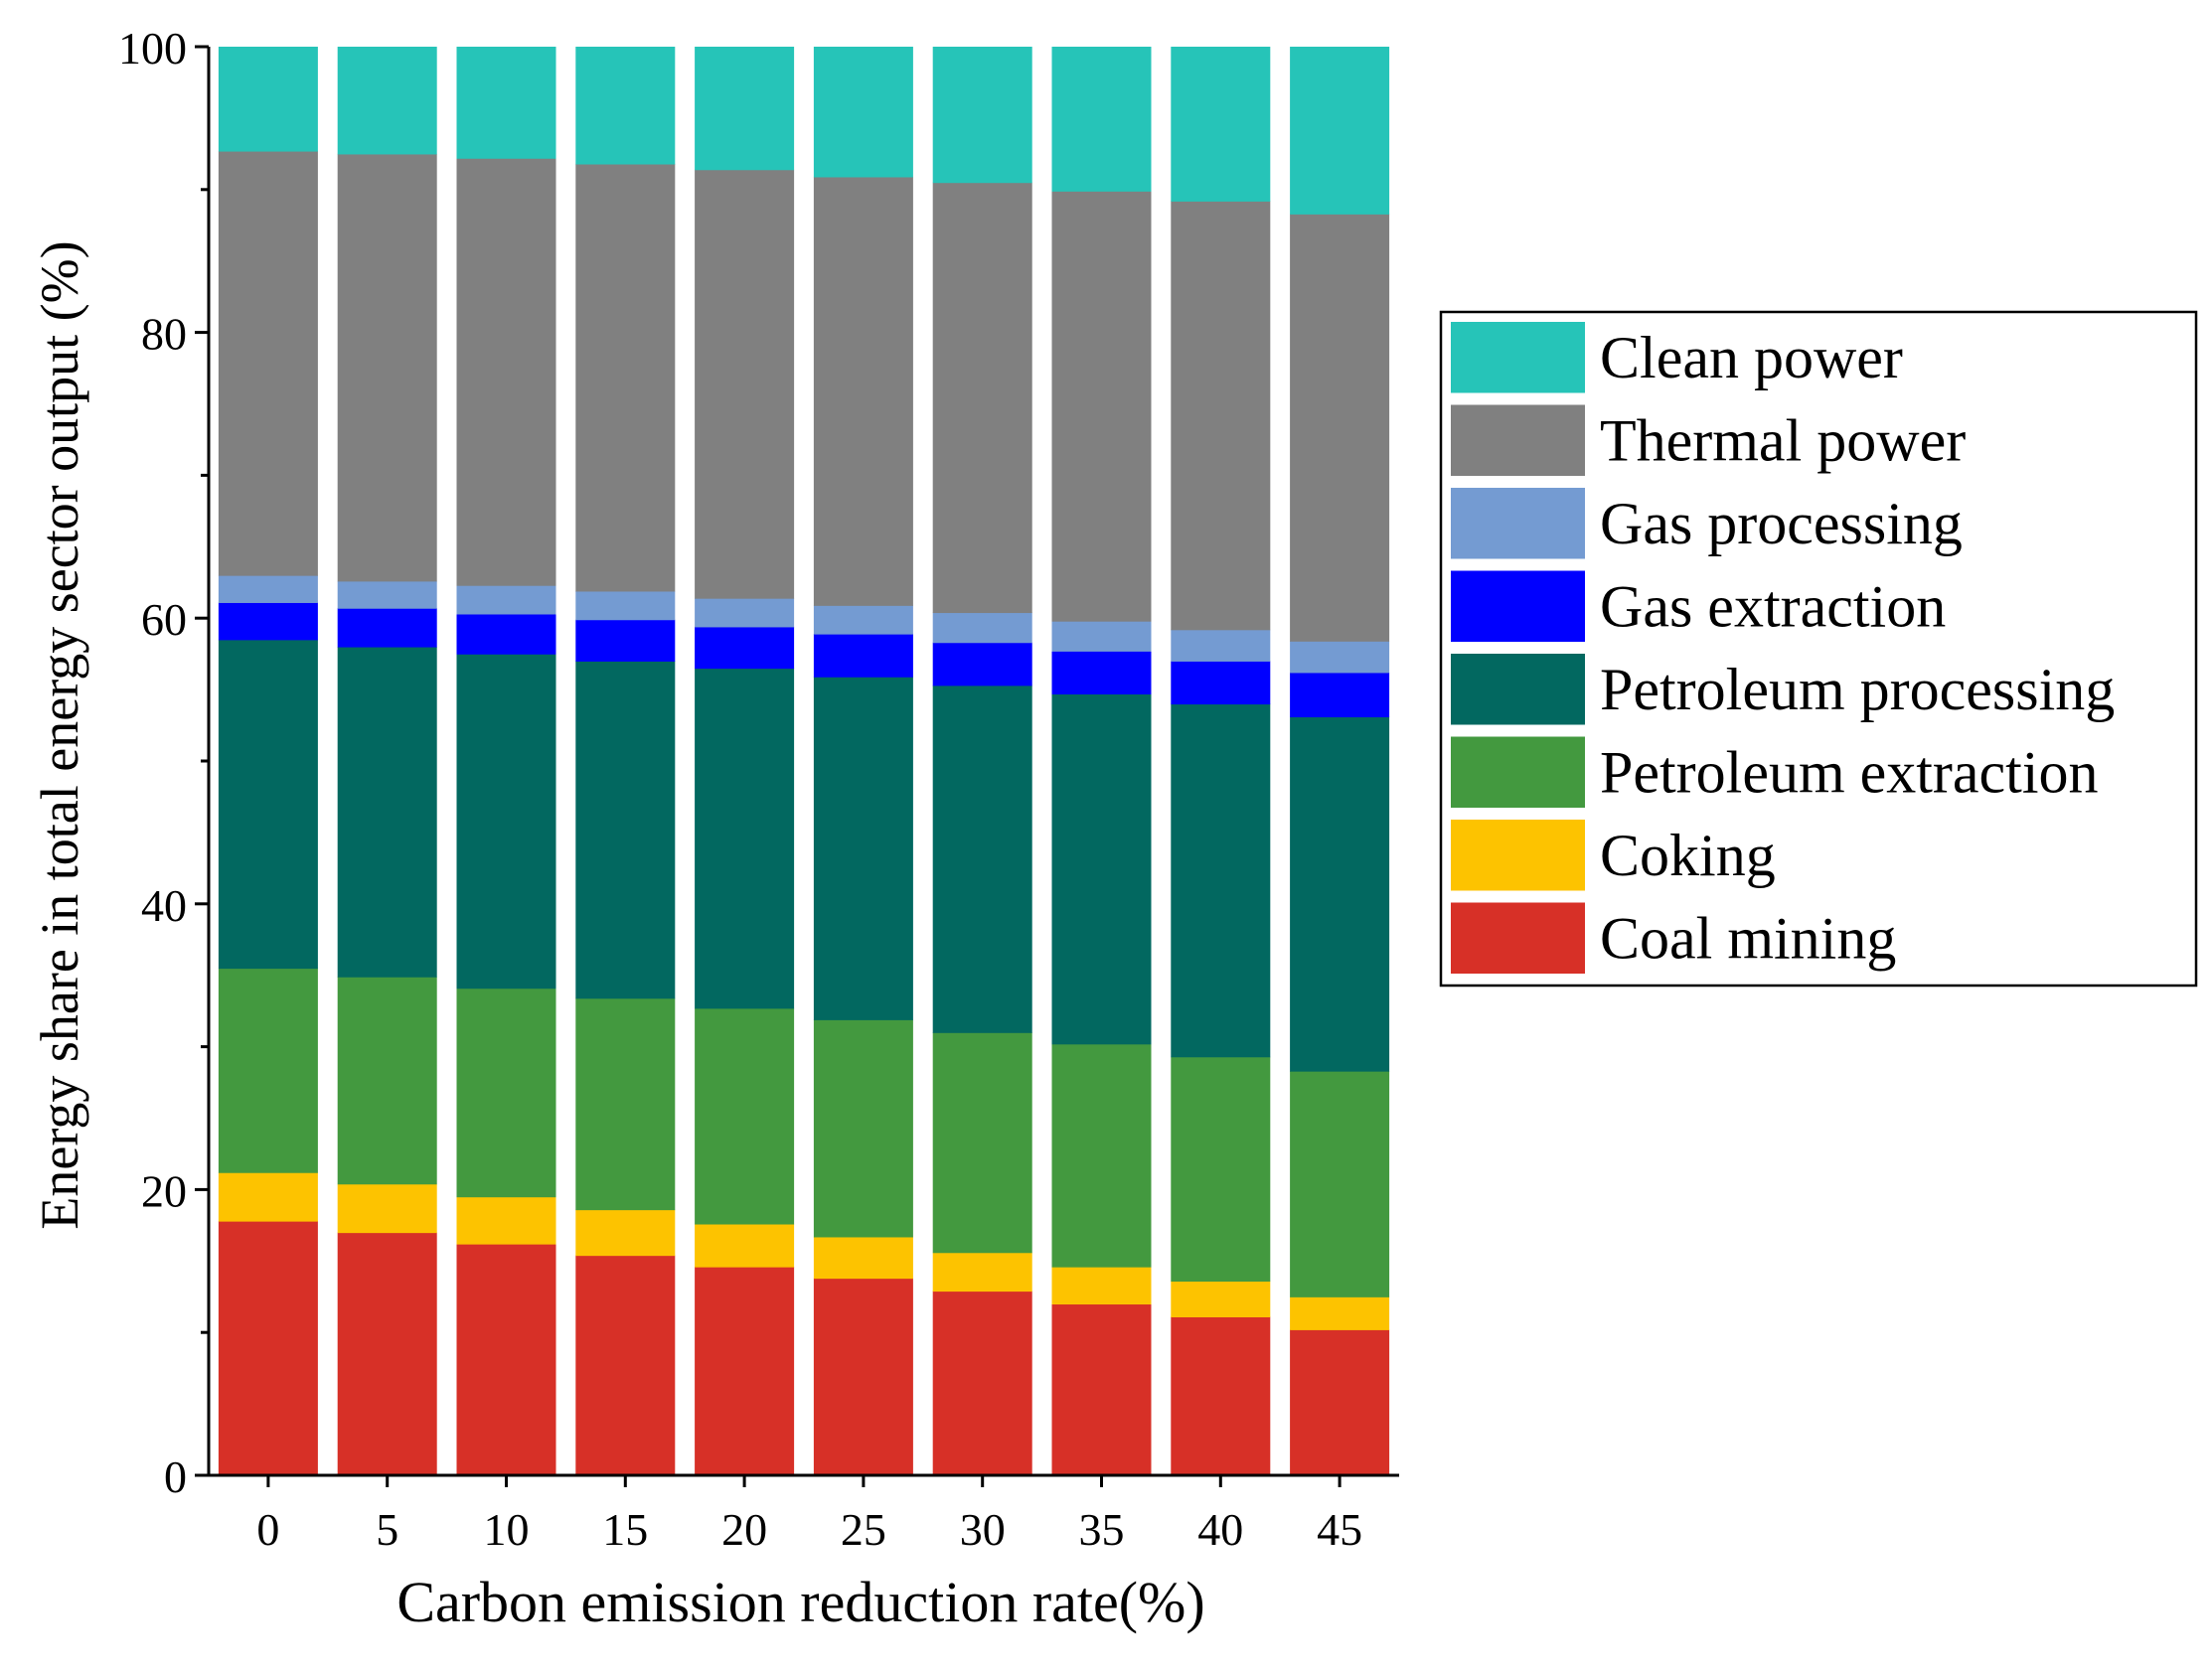 This screenshot has height=1674, width=2212. I want to click on legend-swatch-petroleum-processing, so click(1518, 689).